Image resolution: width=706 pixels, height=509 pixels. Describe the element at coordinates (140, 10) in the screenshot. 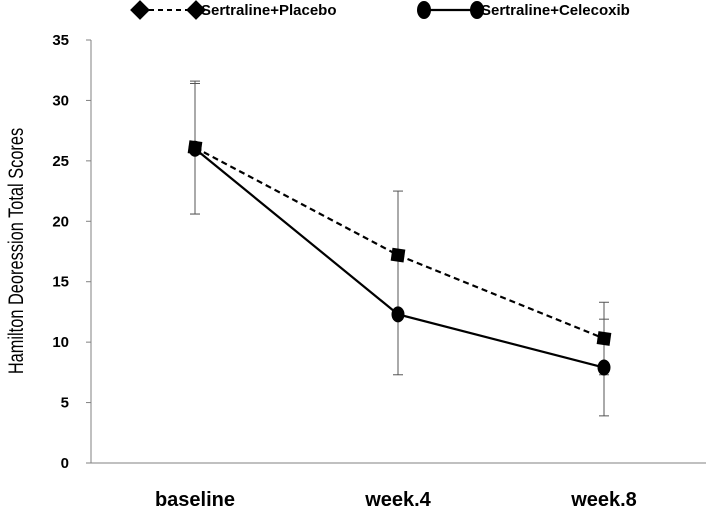

I see `legend-marker-placebo-left` at that location.